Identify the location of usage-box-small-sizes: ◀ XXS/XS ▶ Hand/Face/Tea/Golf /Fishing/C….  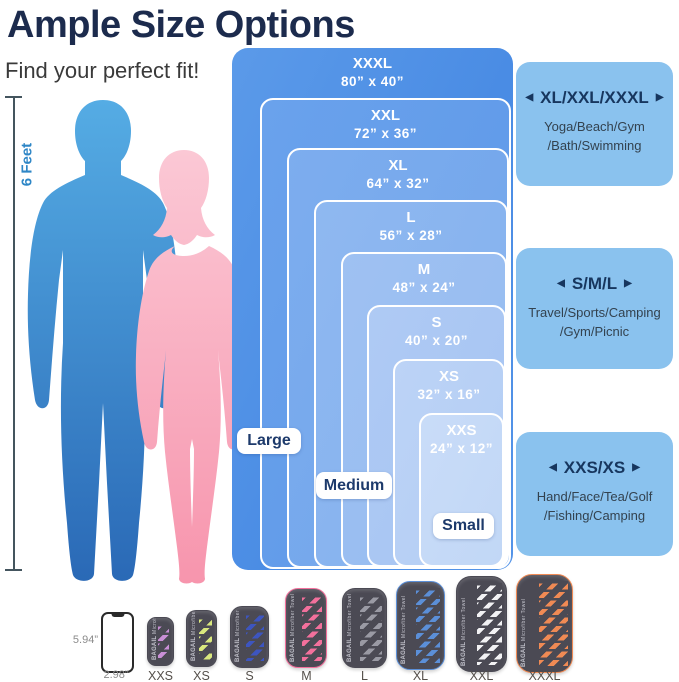
(594, 494).